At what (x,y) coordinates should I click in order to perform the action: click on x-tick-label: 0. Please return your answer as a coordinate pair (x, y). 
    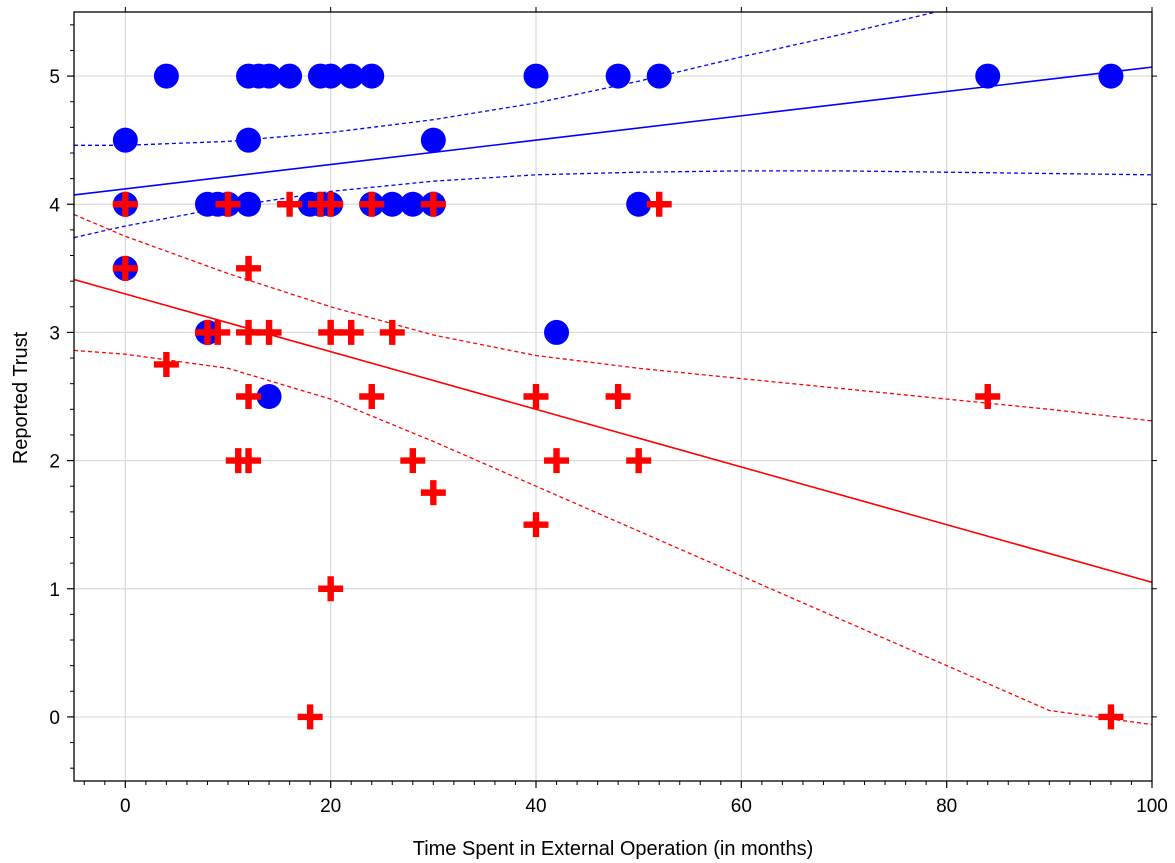
    Looking at the image, I should click on (125, 806).